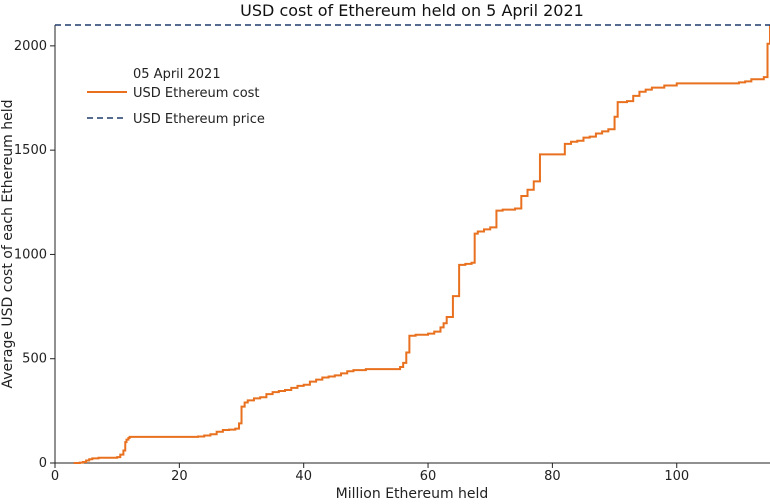 Image resolution: width=770 pixels, height=504 pixels. Describe the element at coordinates (199, 119) in the screenshot. I see `legend-label-price: USD Ethereum price` at that location.